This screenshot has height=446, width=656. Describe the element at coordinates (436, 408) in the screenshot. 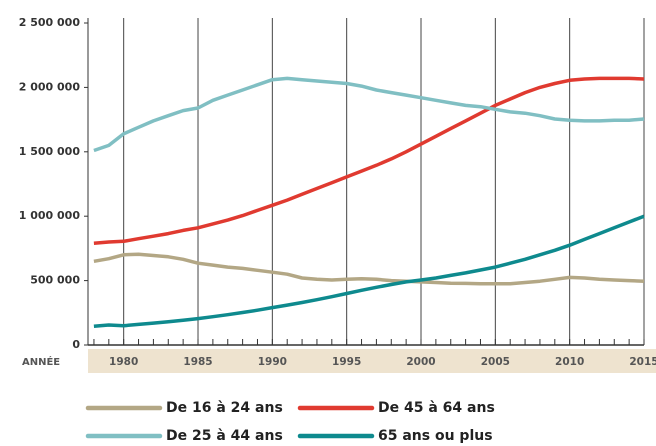

I see `legend-label: De 45 à 64 ans` at that location.